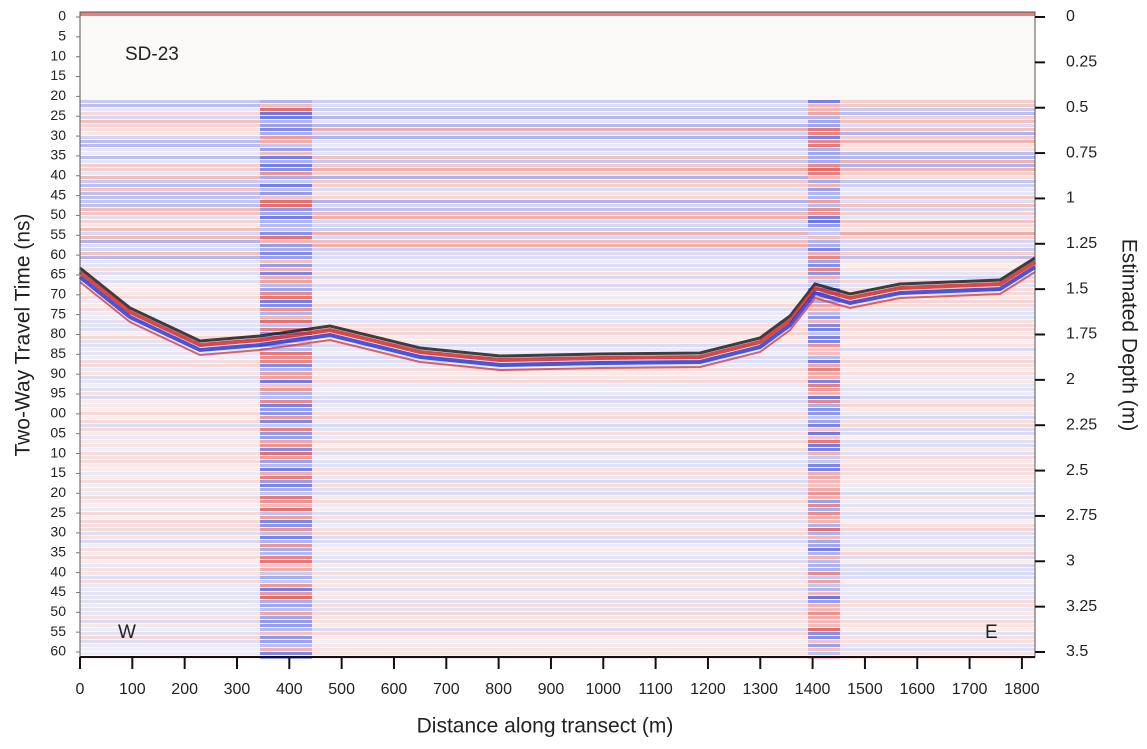  Describe the element at coordinates (62, 36) in the screenshot. I see `y-tick-label: 5` at that location.